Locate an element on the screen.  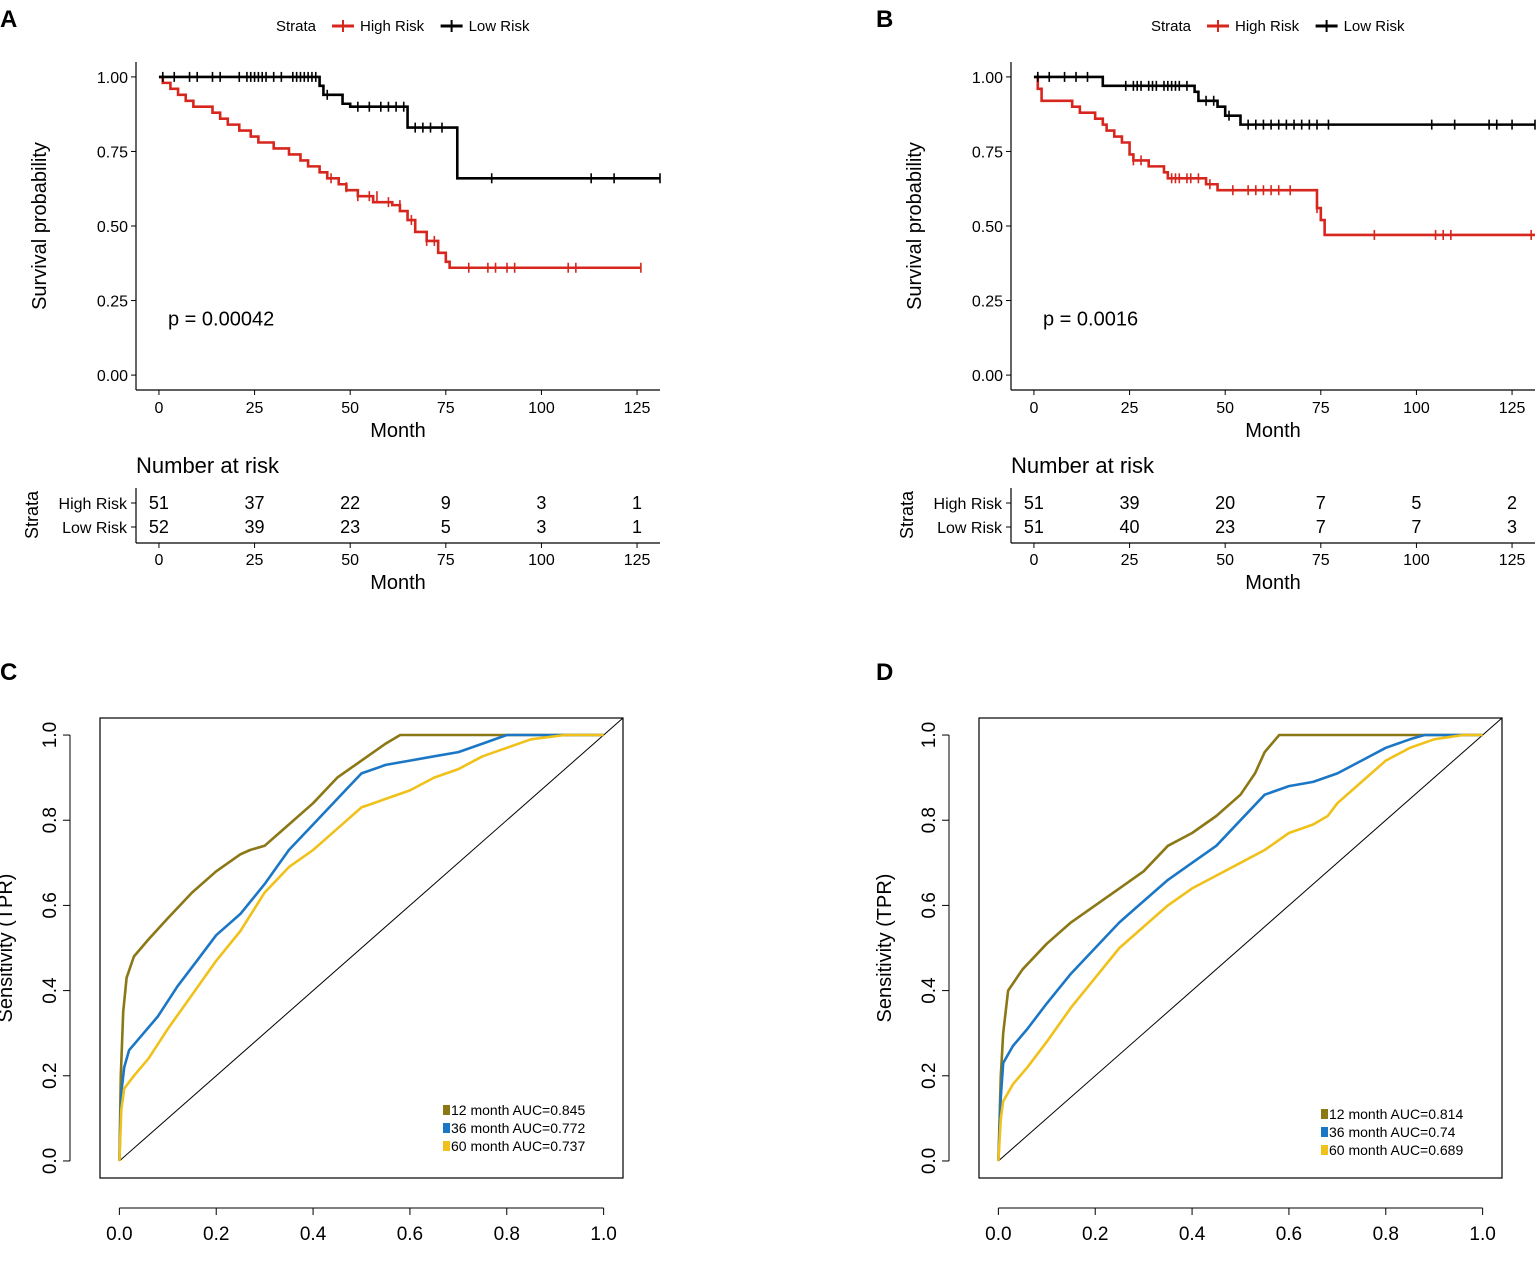
x-tick-label: 0.4 is located at coordinates (1192, 1234).